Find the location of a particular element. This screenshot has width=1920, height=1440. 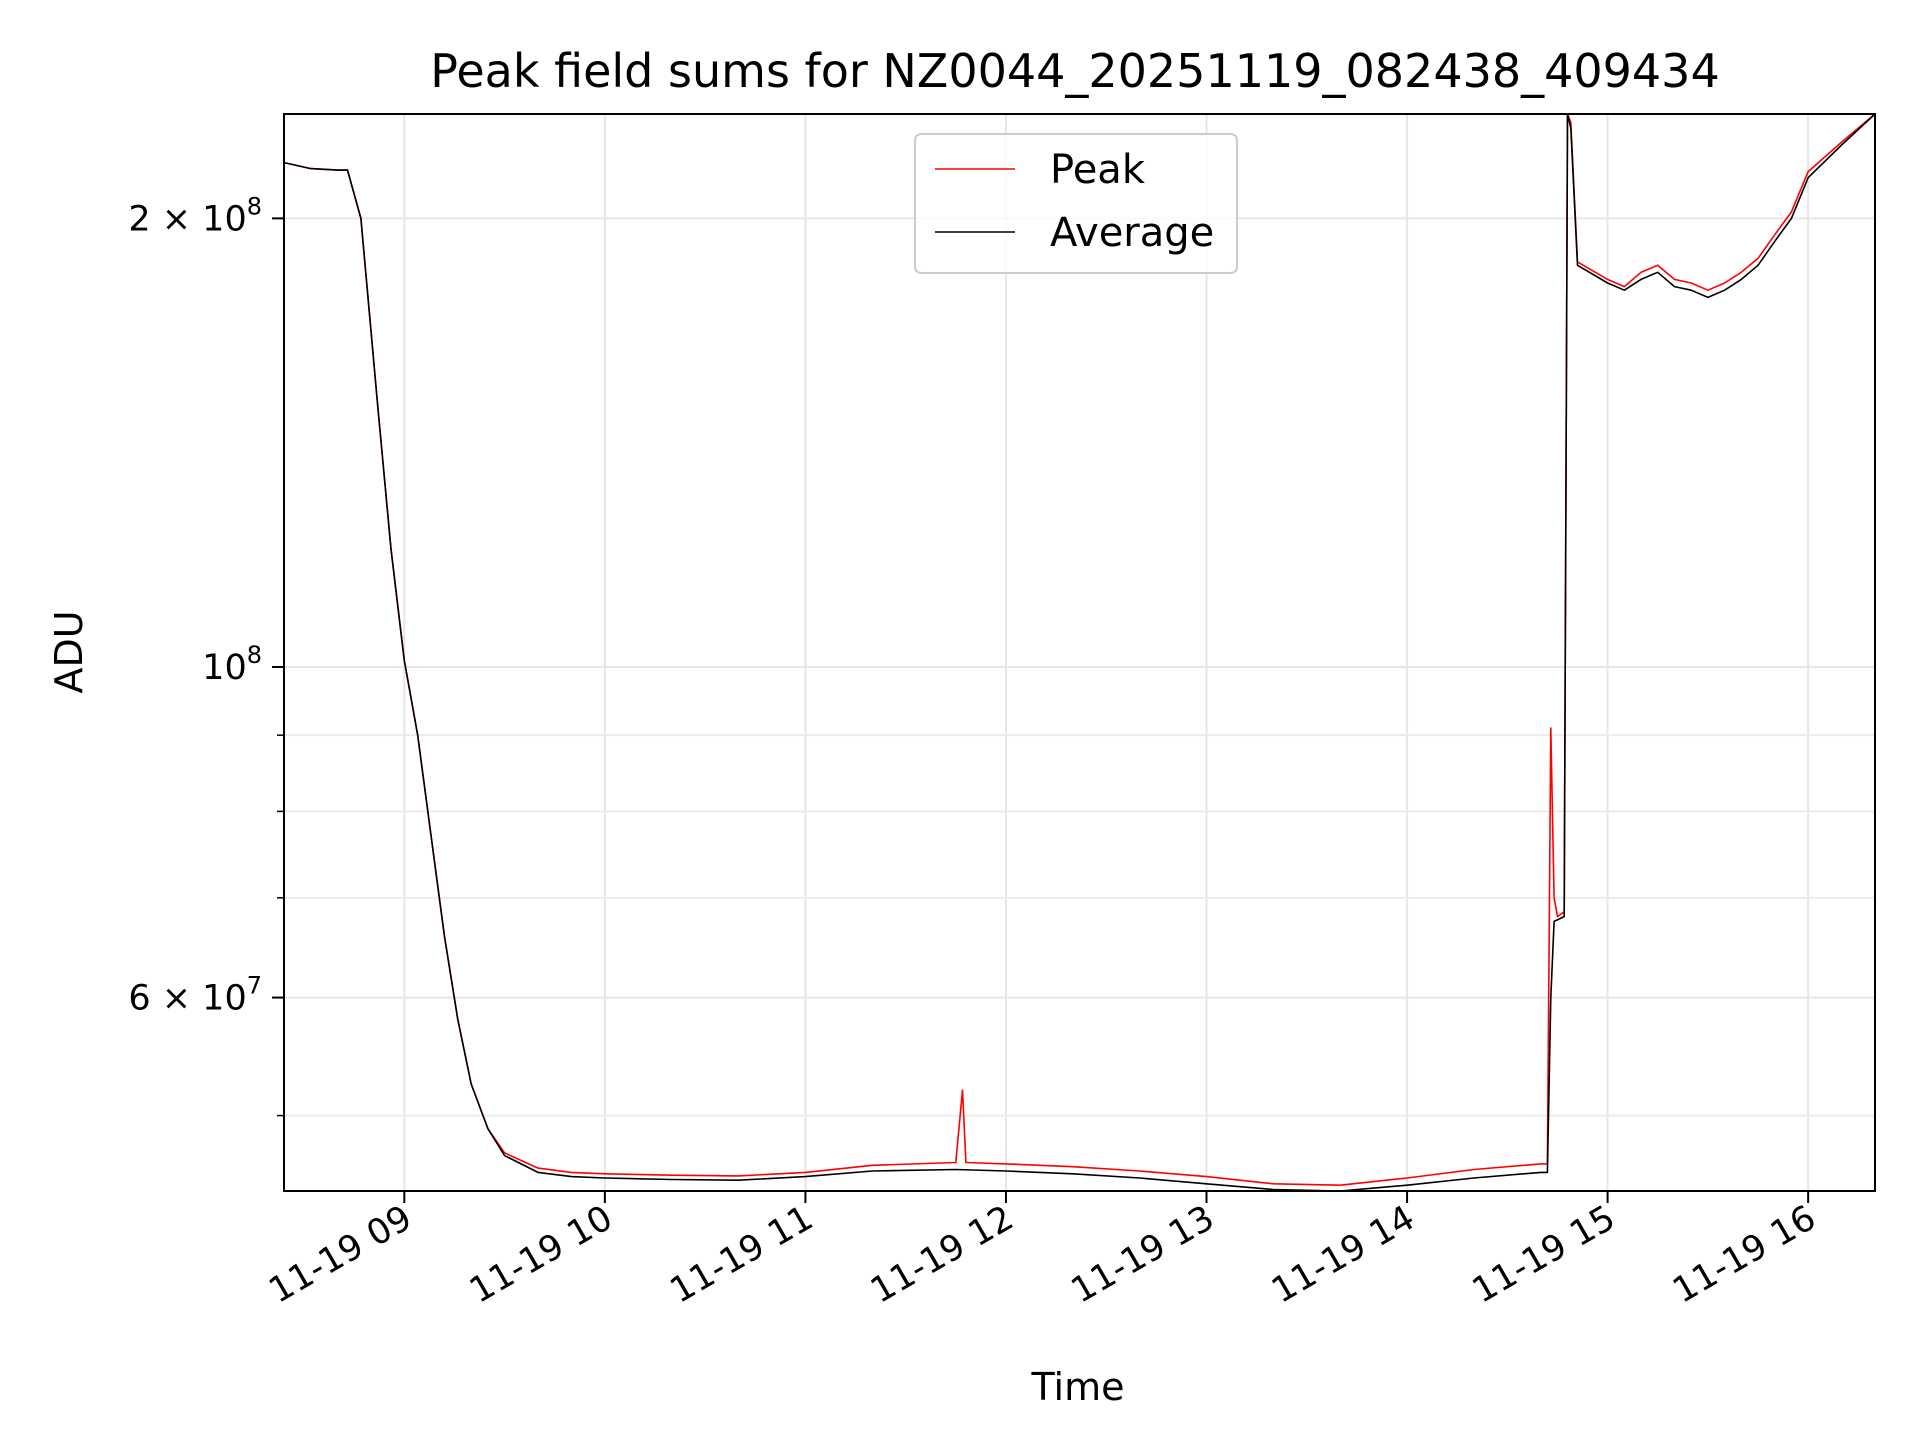

legend-label-average: Average is located at coordinates (1132, 233).